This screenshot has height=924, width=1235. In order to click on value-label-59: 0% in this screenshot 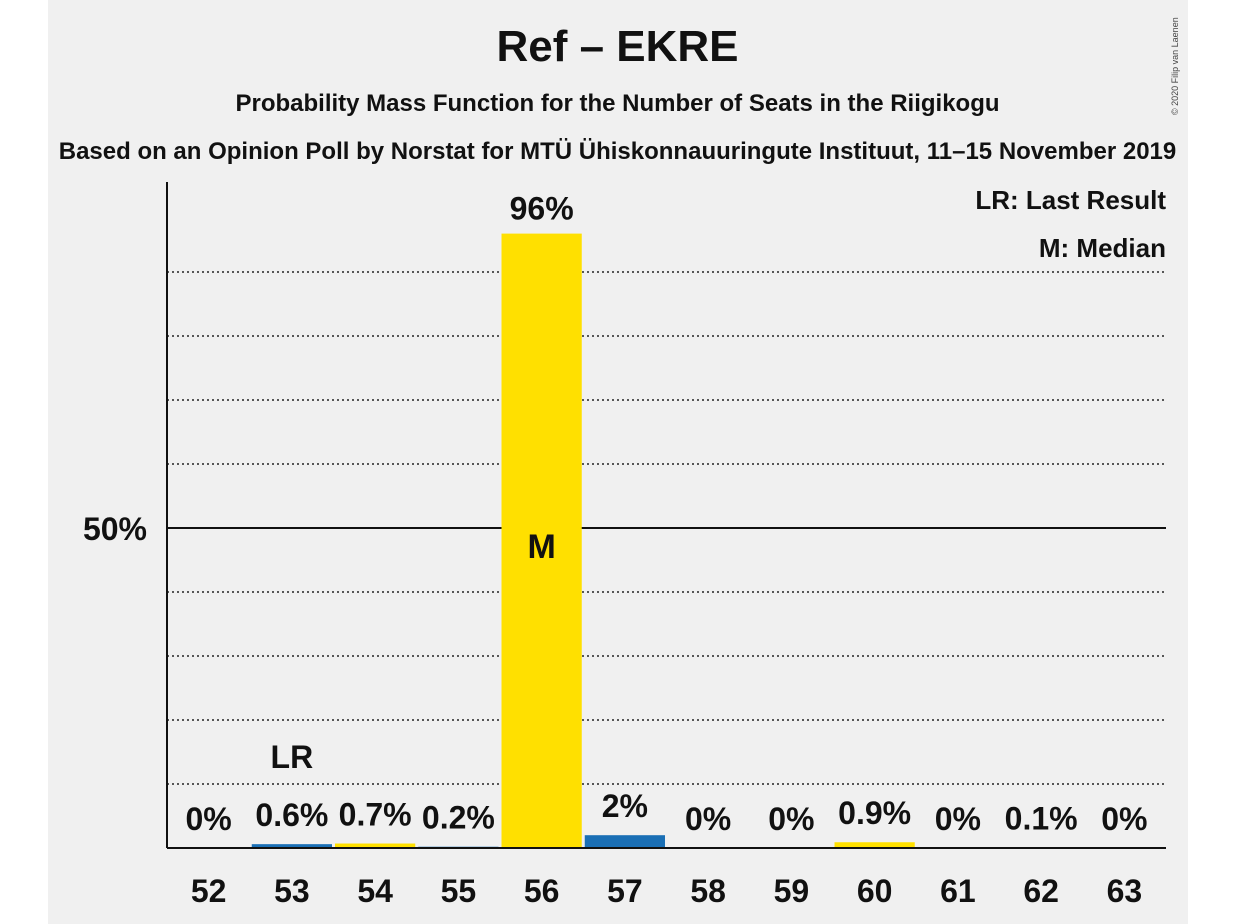, I will do `click(791, 819)`.